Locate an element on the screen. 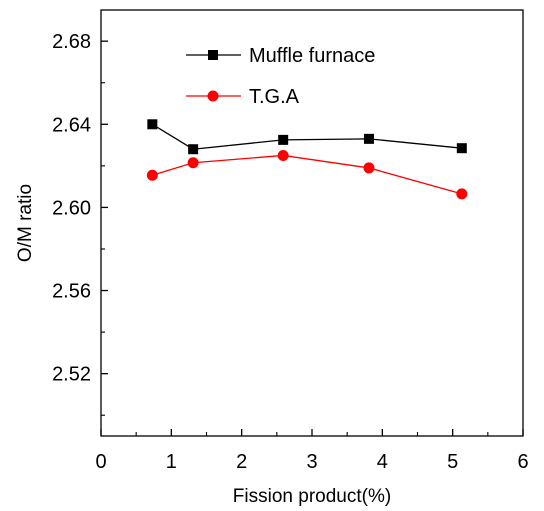 The height and width of the screenshot is (511, 544). x-tick-label: 3 is located at coordinates (311, 462).